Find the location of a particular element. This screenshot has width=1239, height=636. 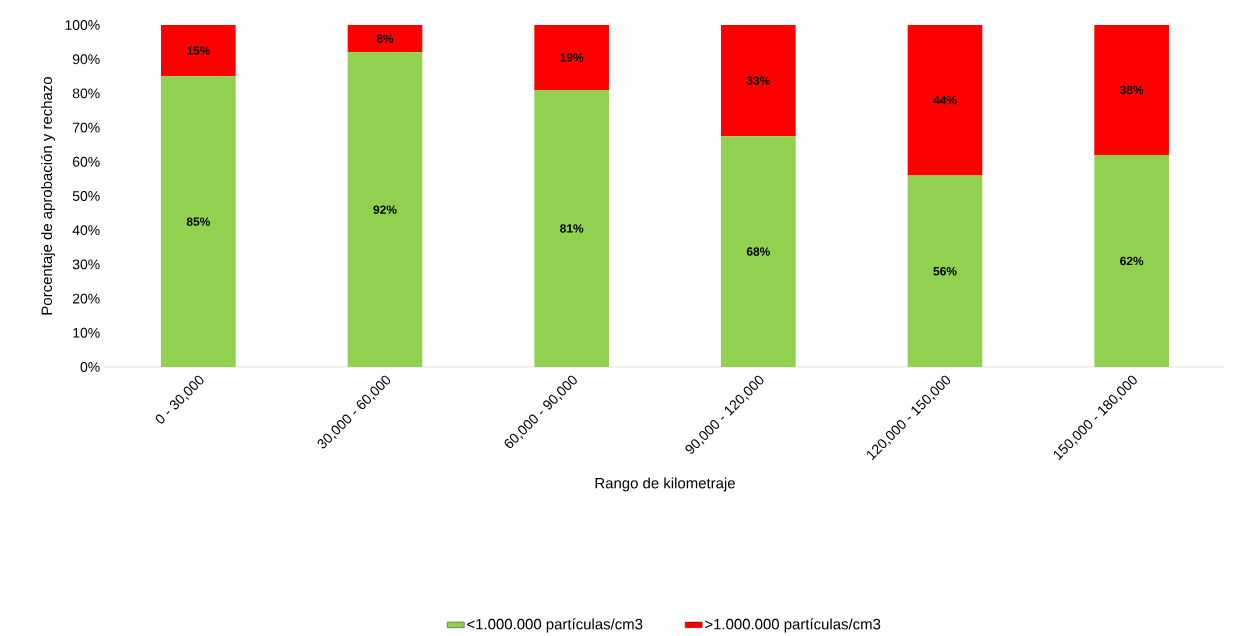

data-label: 85% is located at coordinates (198, 221).